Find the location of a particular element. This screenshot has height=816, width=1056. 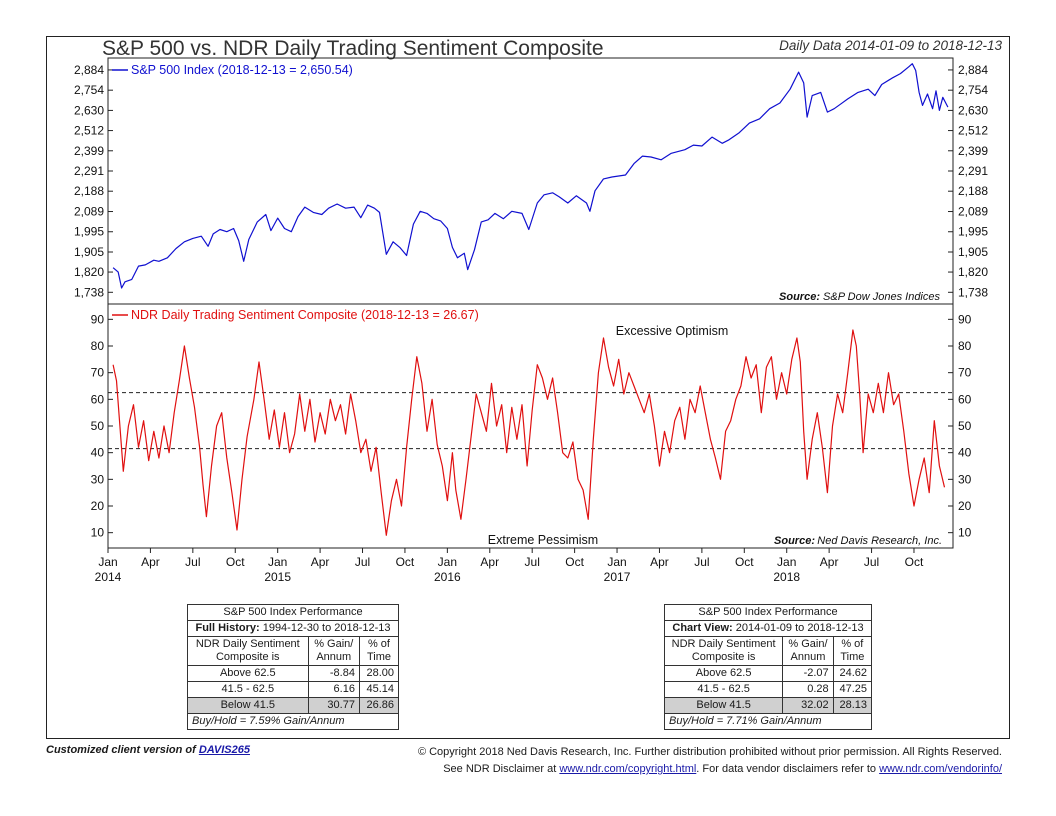

davis265-link: DAVIS265 is located at coordinates (224, 750).